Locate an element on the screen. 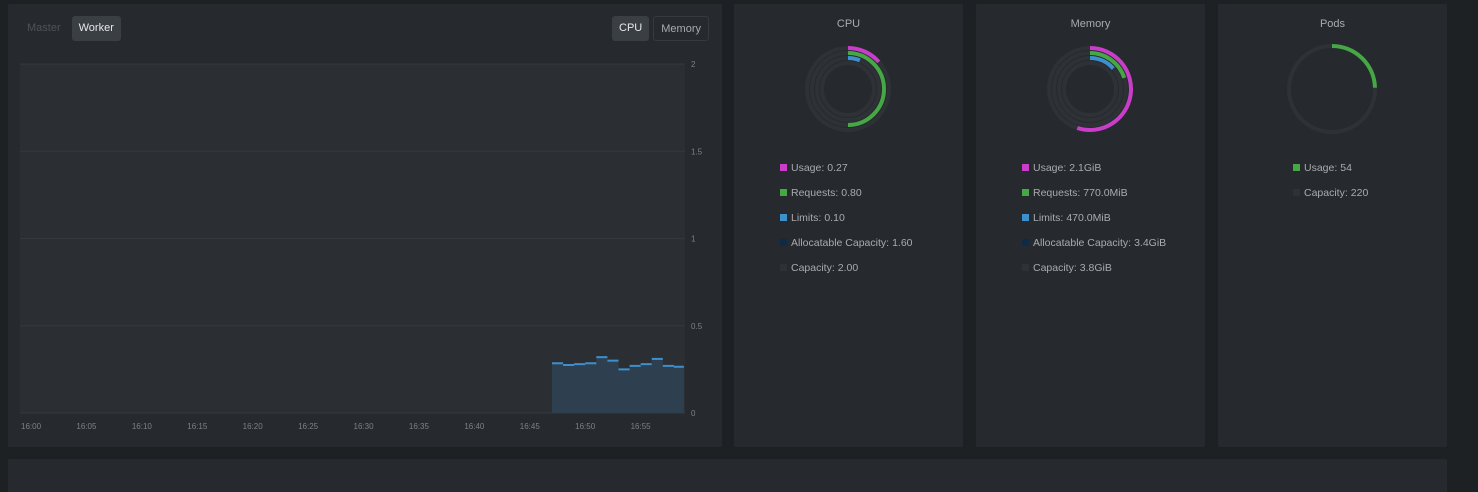 This screenshot has width=1478, height=492. legend-item: Requests: 770.0MiB is located at coordinates (1094, 192).